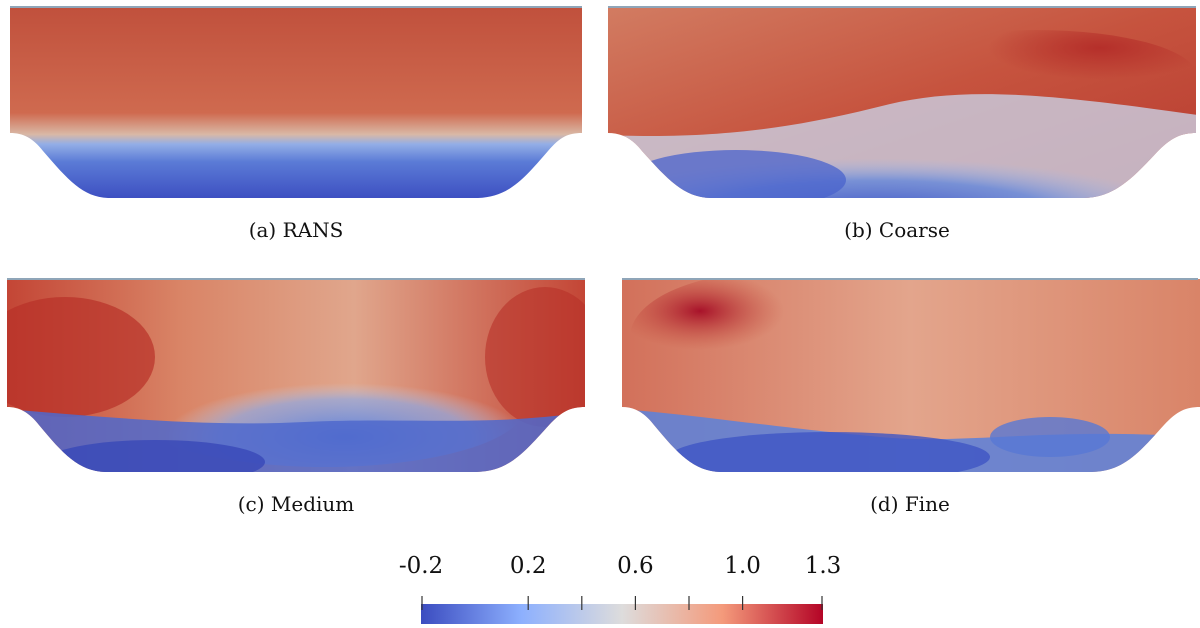 The height and width of the screenshot is (628, 1200). What do you see at coordinates (910, 504) in the screenshot?
I see `caption-fine: (d) Fine` at bounding box center [910, 504].